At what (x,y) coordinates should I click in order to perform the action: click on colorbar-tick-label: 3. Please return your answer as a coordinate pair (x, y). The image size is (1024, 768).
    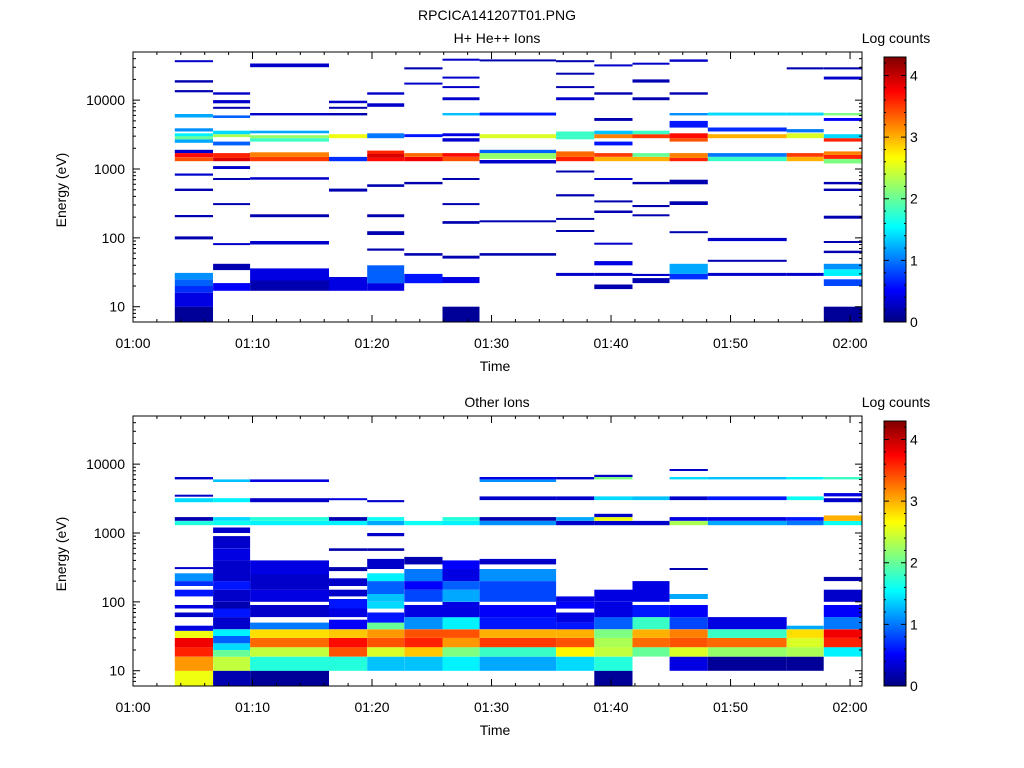
    Looking at the image, I should click on (914, 501).